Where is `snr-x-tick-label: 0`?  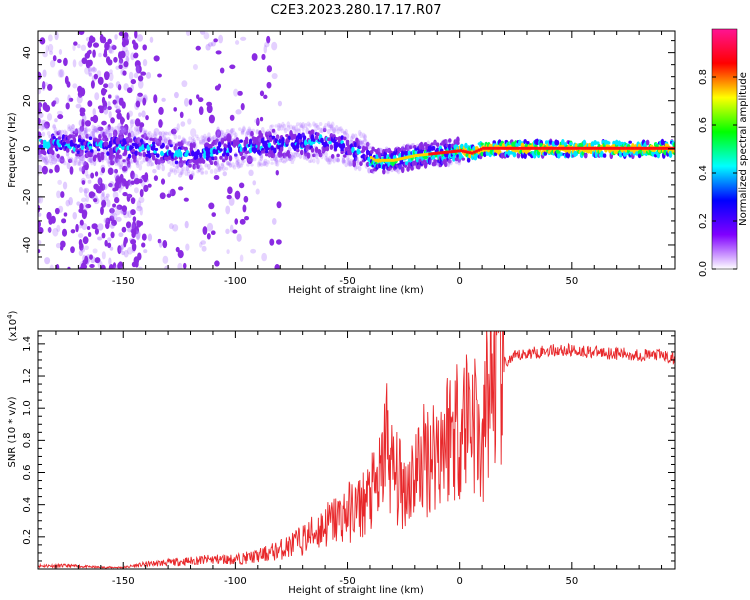
snr-x-tick-label: 0 is located at coordinates (459, 581).